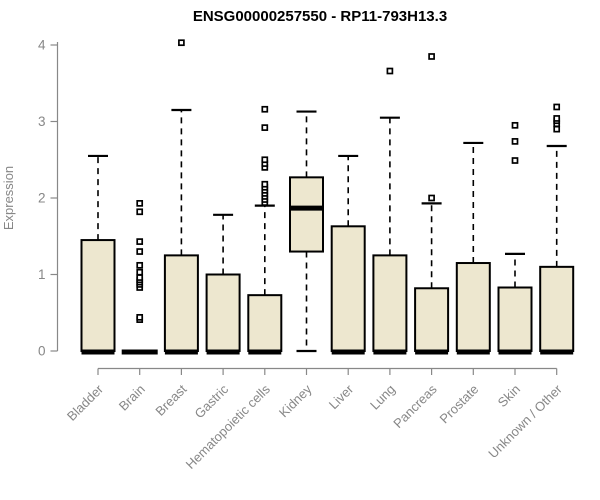 Image resolution: width=600 pixels, height=500 pixels. What do you see at coordinates (85, 402) in the screenshot?
I see `x-tick-label: Bladder` at bounding box center [85, 402].